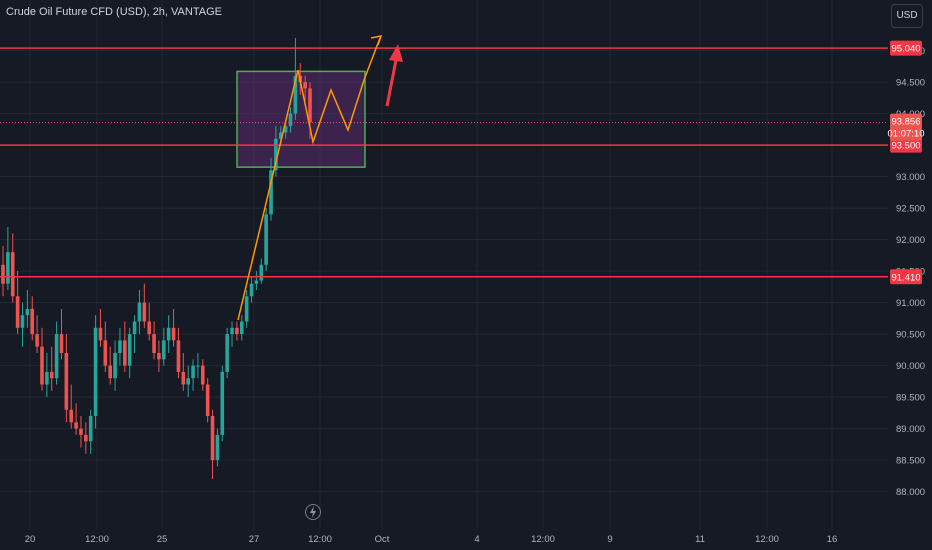 Image resolution: width=932 pixels, height=550 pixels. What do you see at coordinates (910, 461) in the screenshot?
I see `y-tick-label: 88.500` at bounding box center [910, 461].